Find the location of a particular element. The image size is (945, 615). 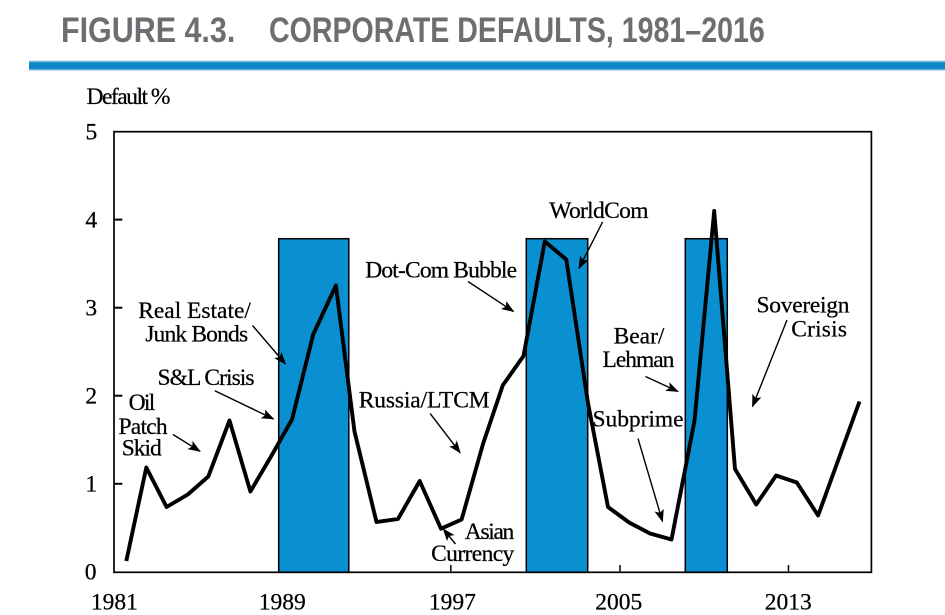

svg-text: Bear/ is located at coordinates (639, 337).